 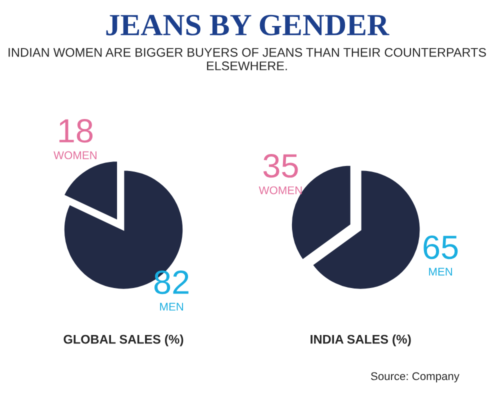 I want to click on source-note: Source: Company, so click(x=415, y=377).